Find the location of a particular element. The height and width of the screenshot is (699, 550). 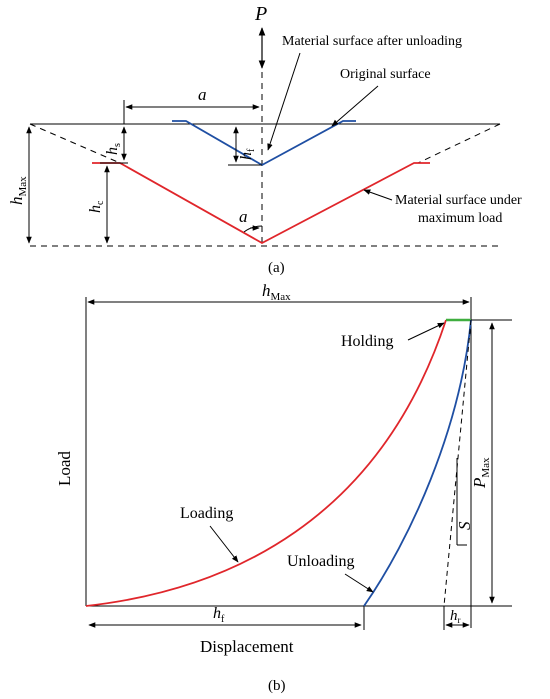

dim-hr-label: hr is located at coordinates (455, 616).